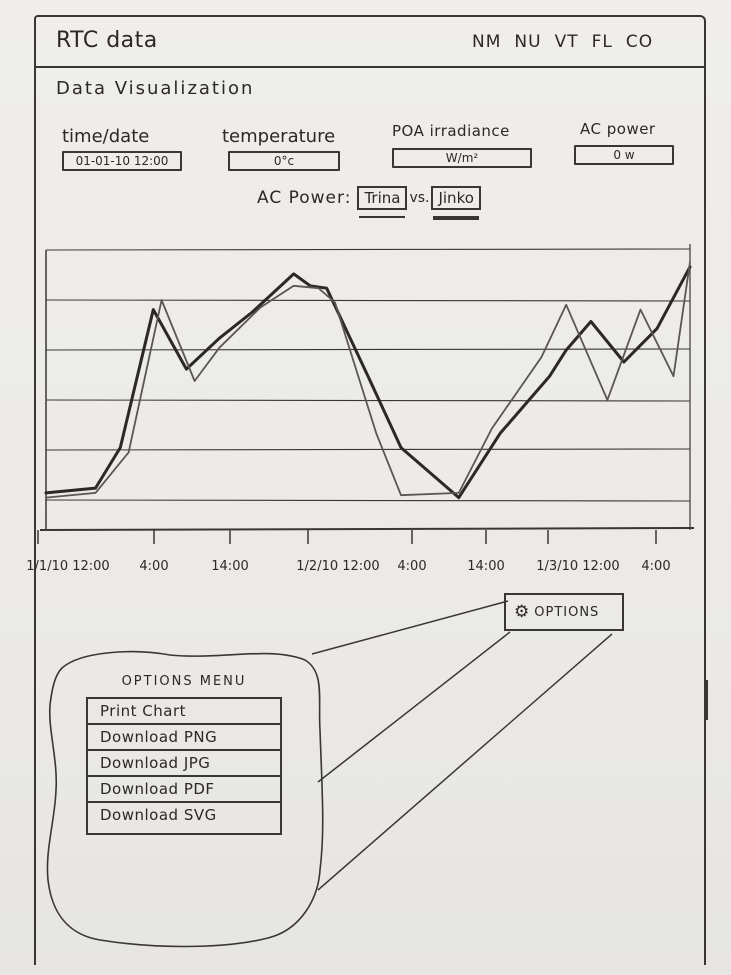  What do you see at coordinates (707, 700) in the screenshot?
I see `window-edge` at bounding box center [707, 700].